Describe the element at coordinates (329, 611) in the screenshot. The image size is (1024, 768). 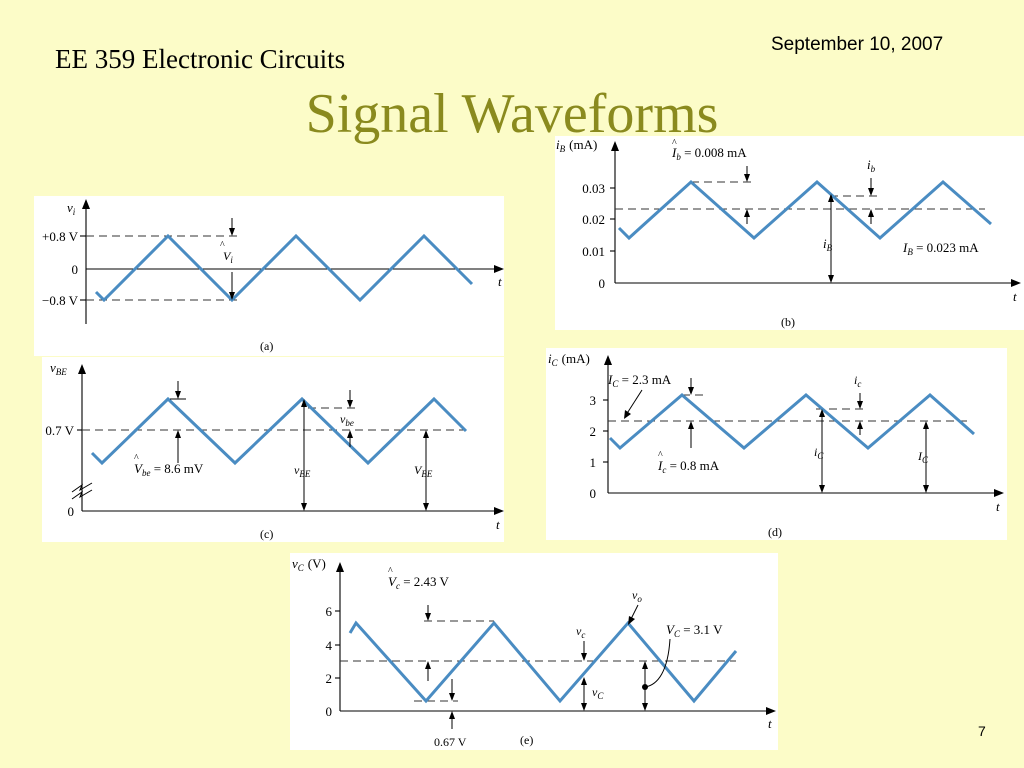
I see `tick-label: 6` at that location.